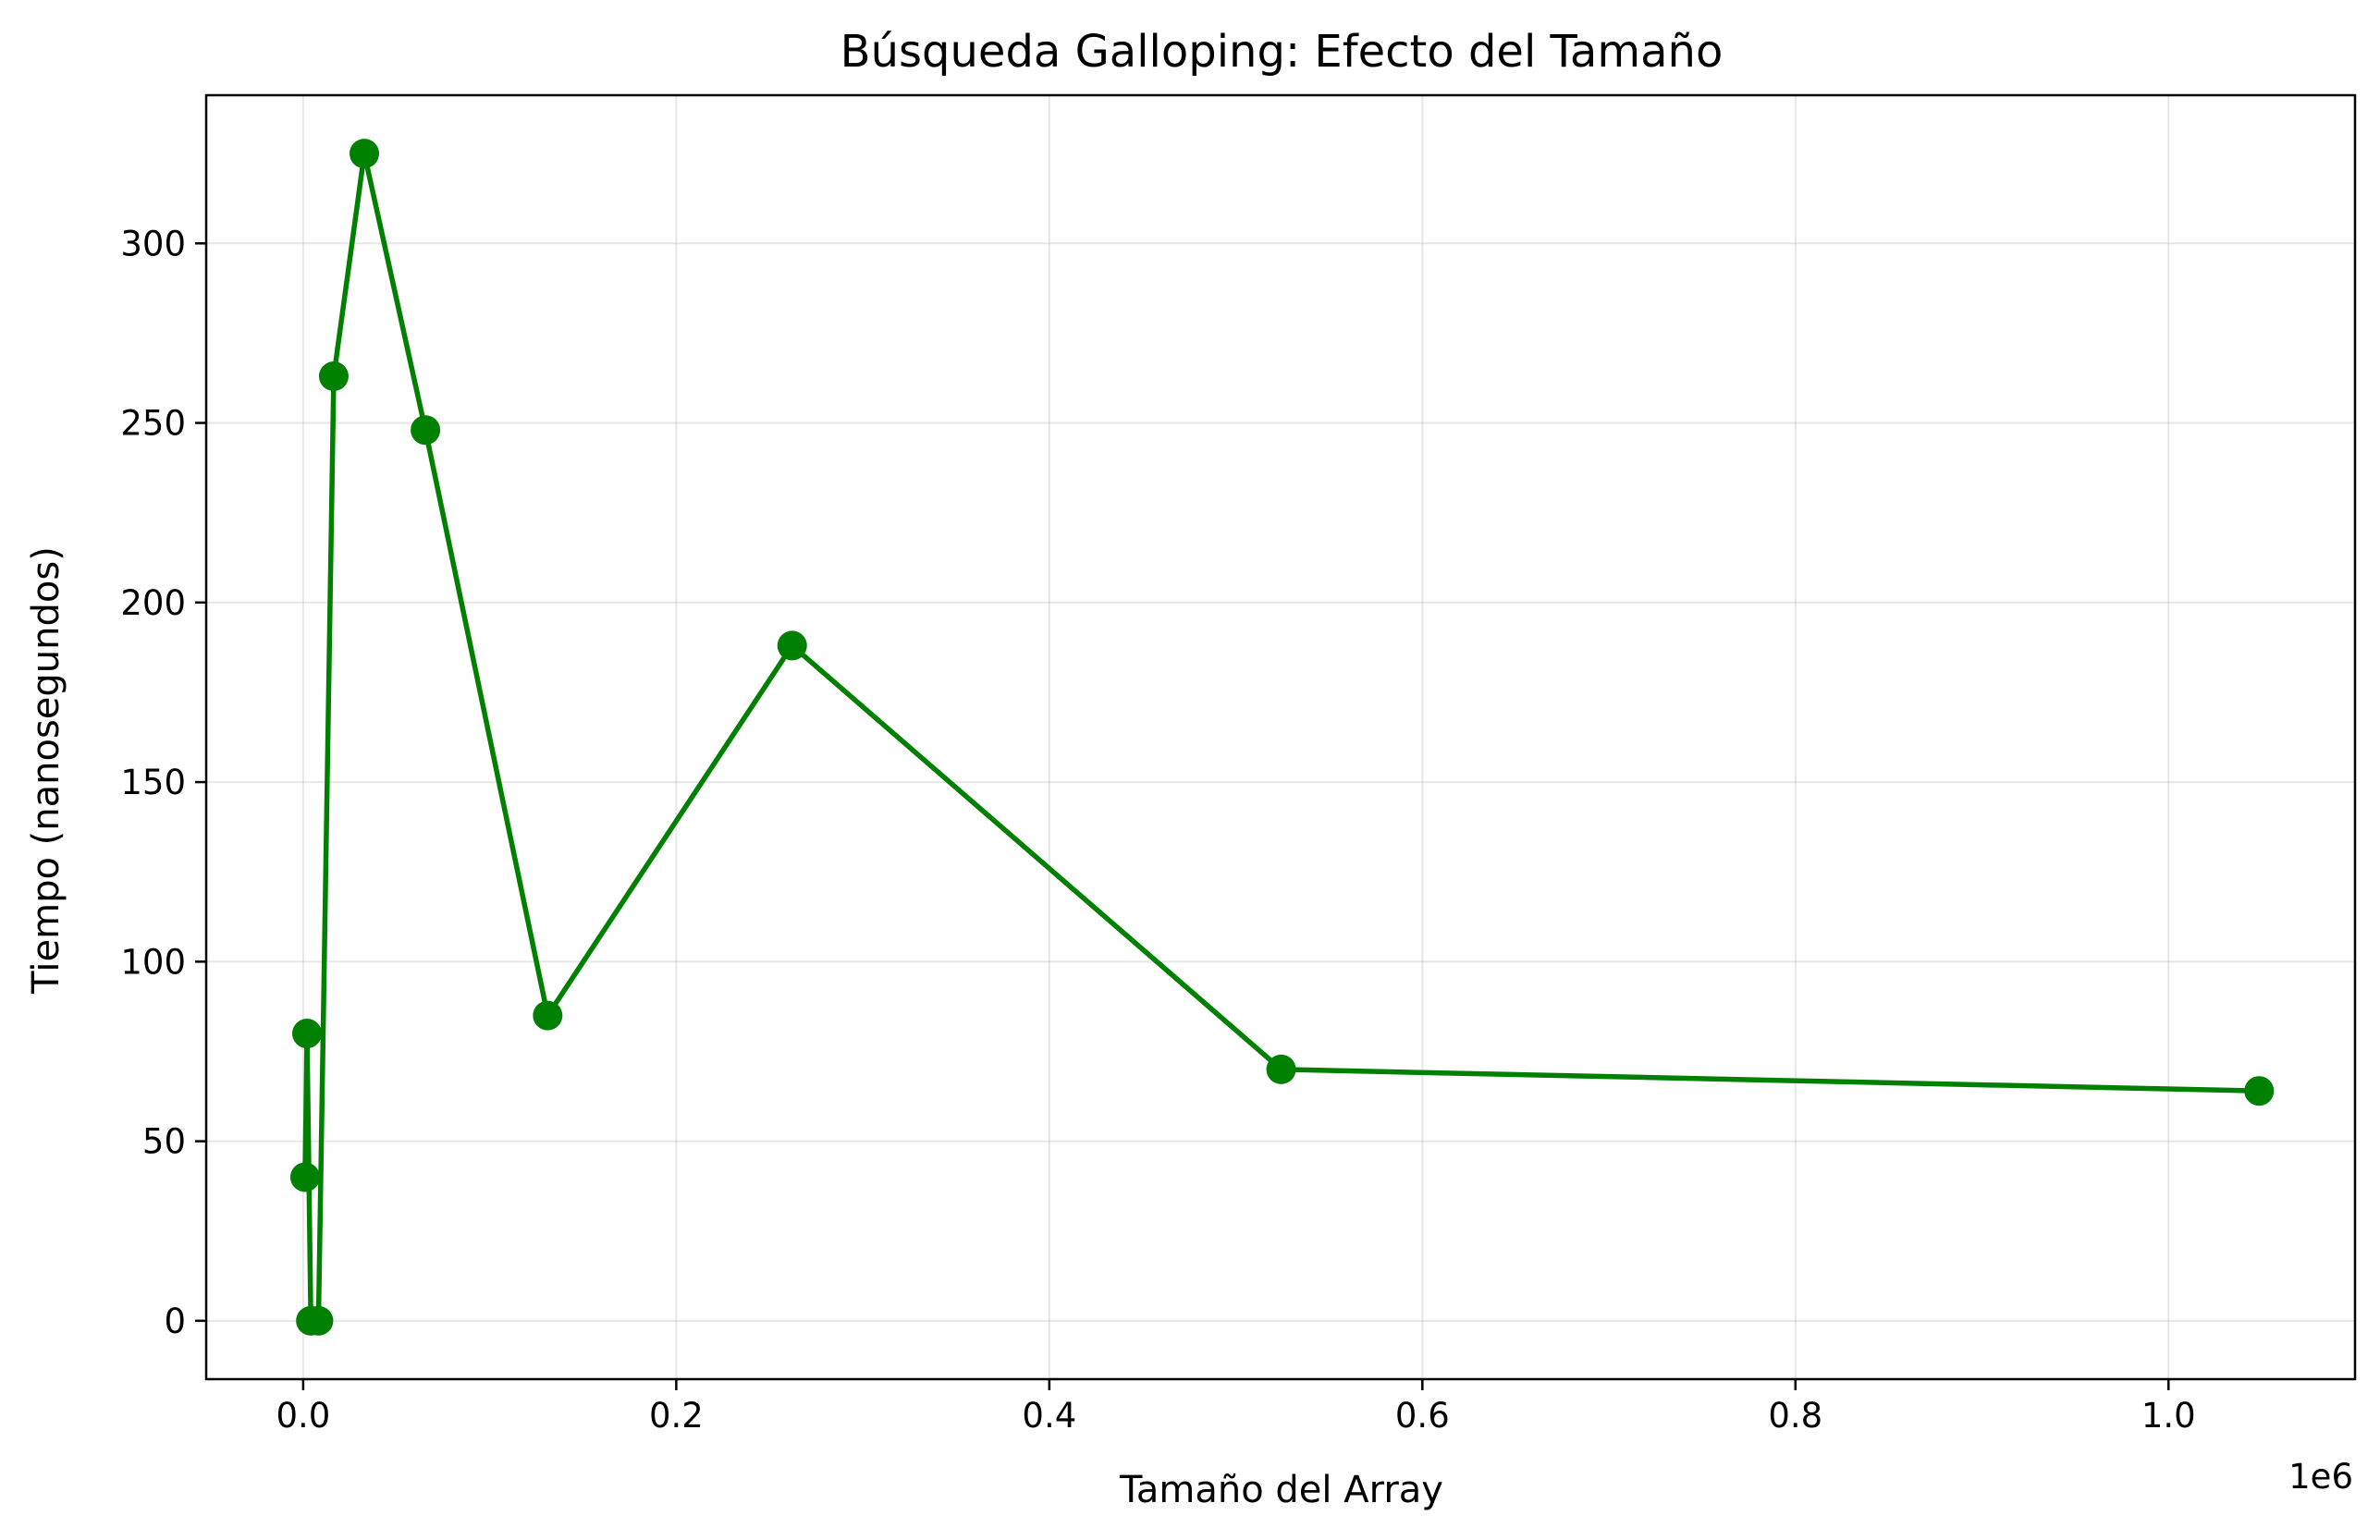  I want to click on y-tick-label: 0, so click(175, 1321).